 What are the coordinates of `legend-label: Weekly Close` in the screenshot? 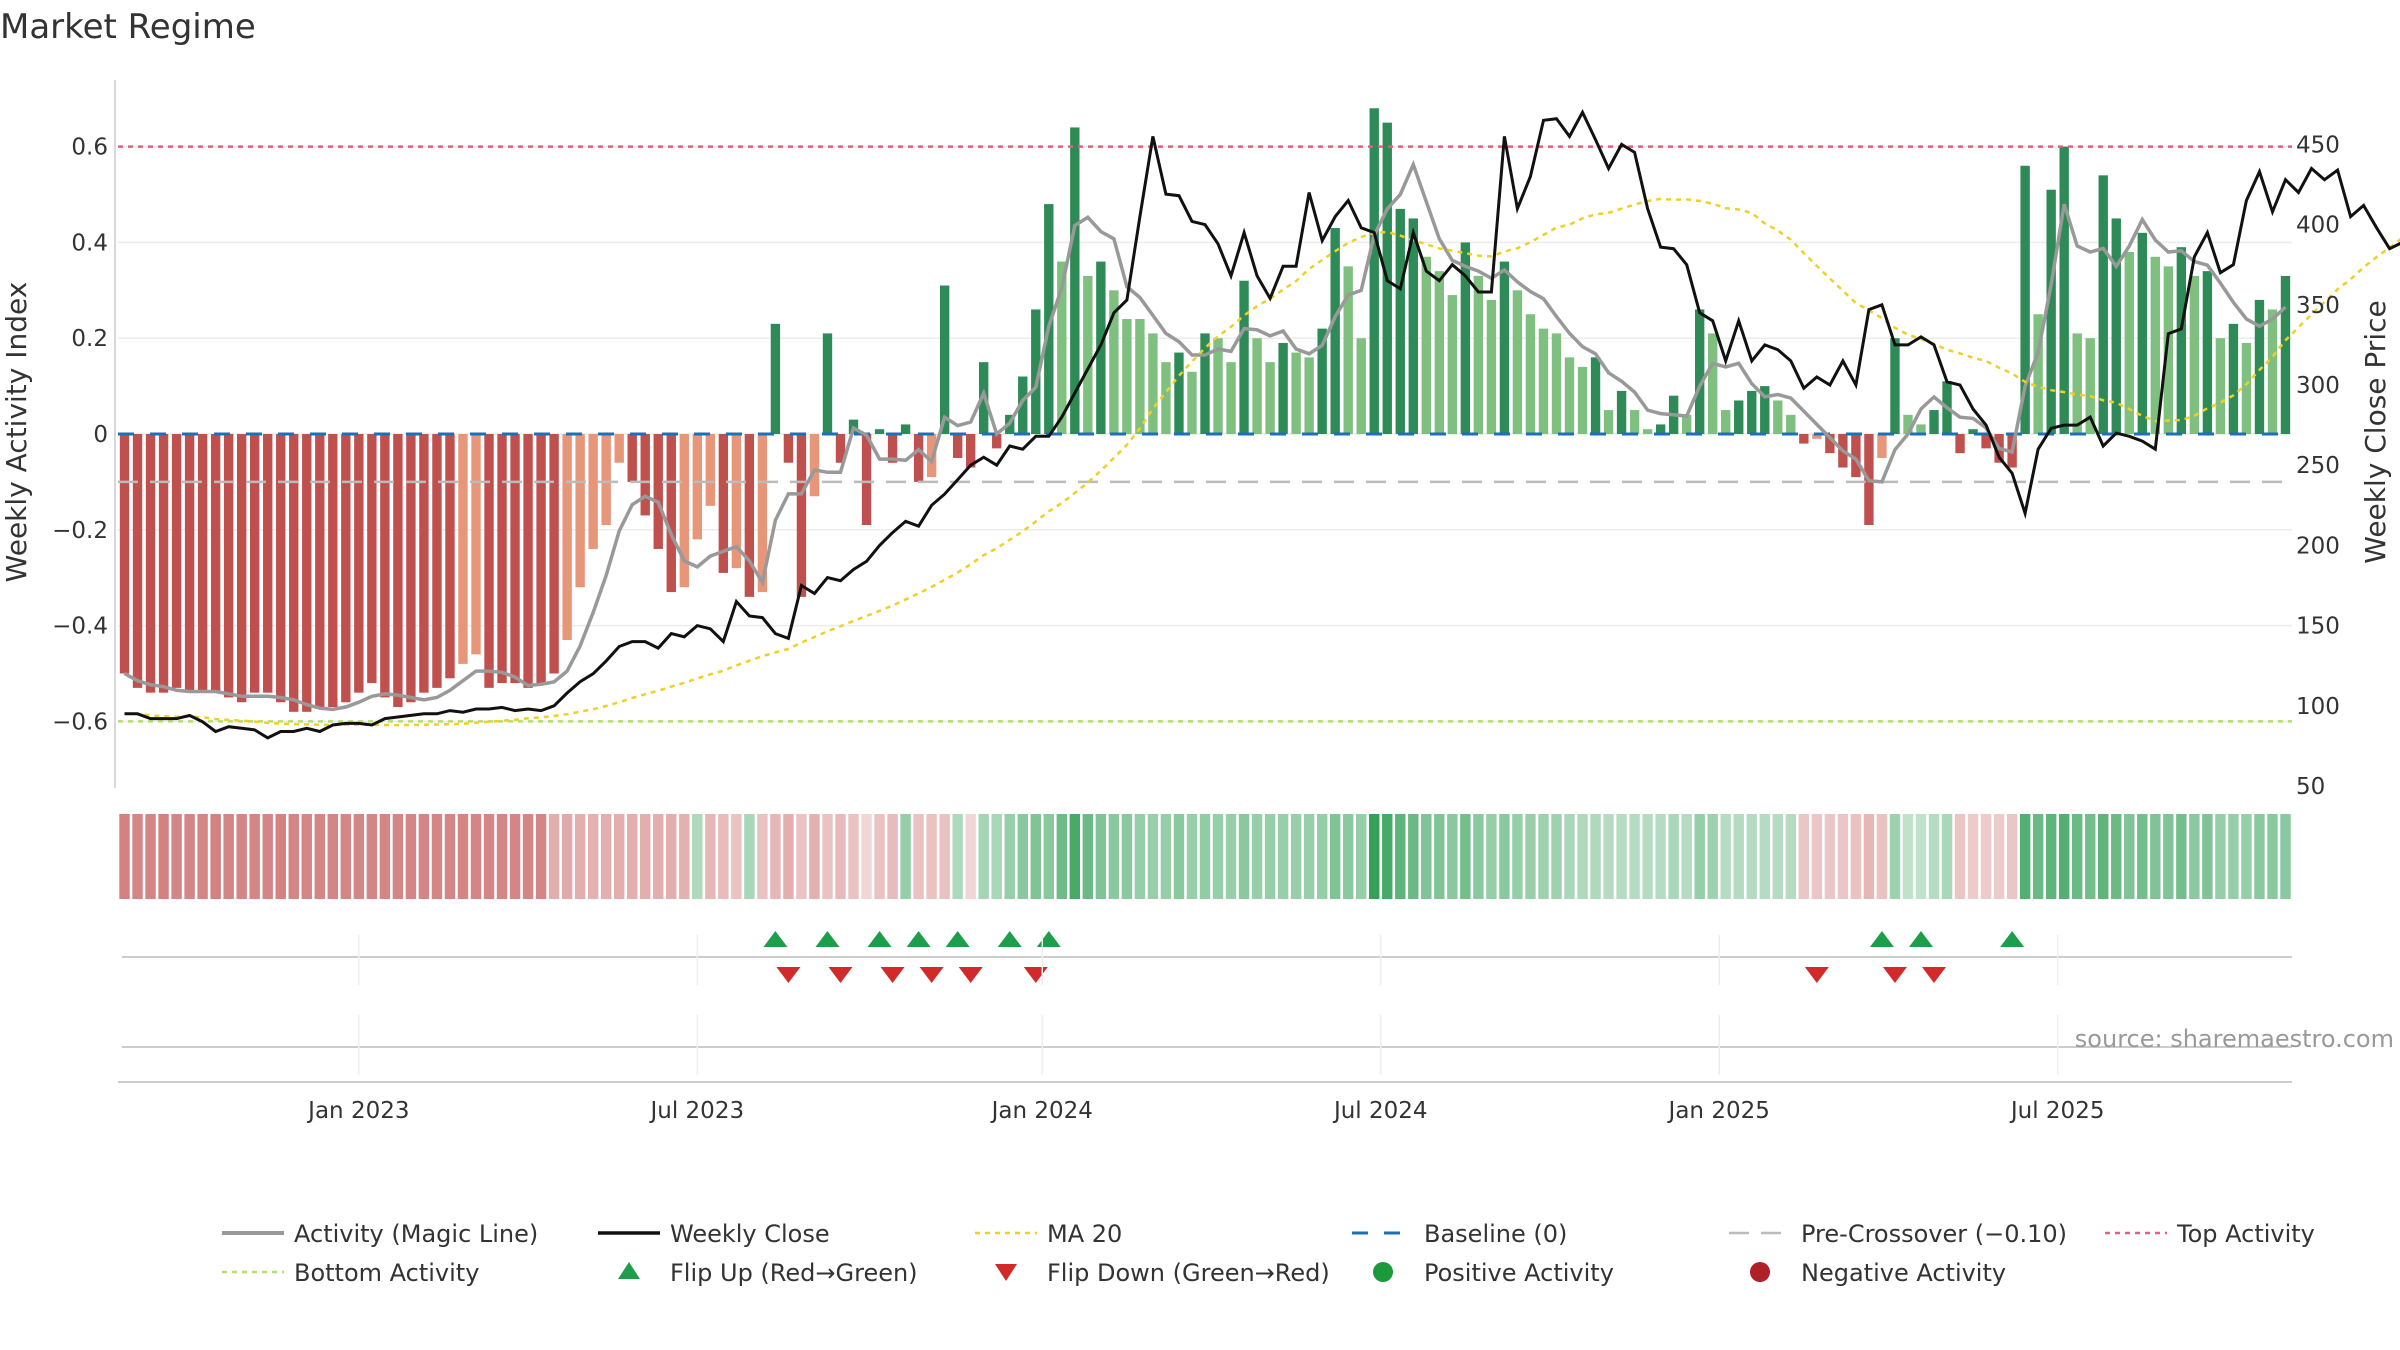 It's located at (750, 1234).